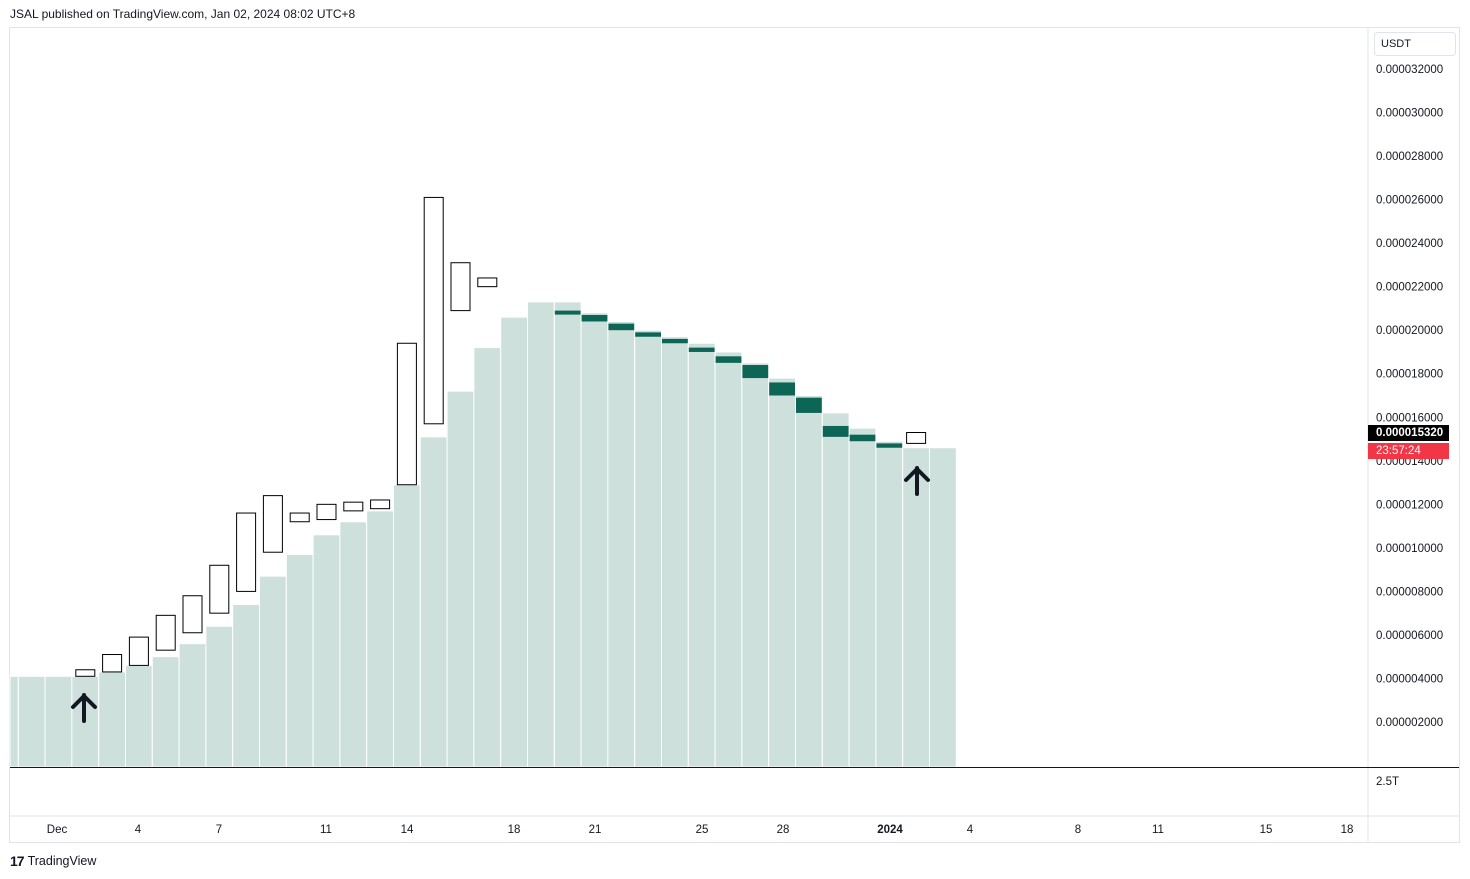  I want to click on price-tick-label: 0.000028000, so click(1409, 157).